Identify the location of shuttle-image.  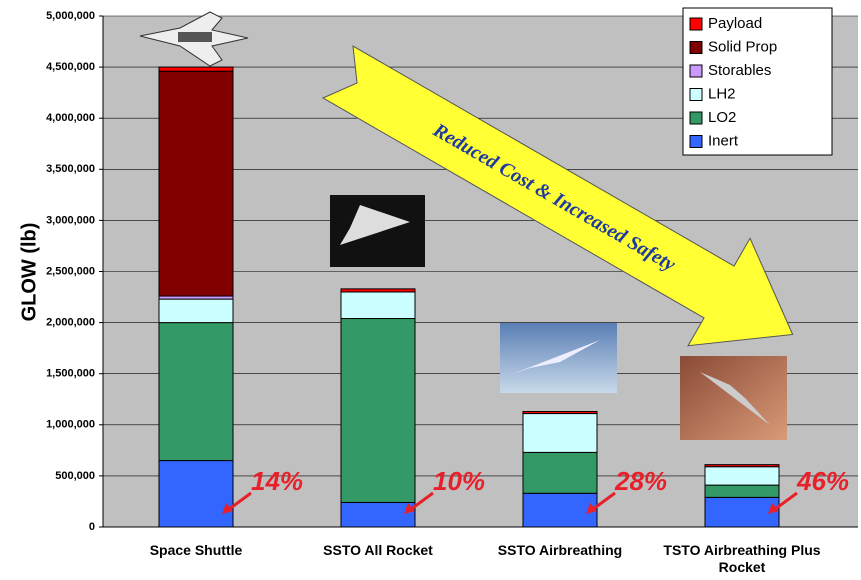
(194, 39).